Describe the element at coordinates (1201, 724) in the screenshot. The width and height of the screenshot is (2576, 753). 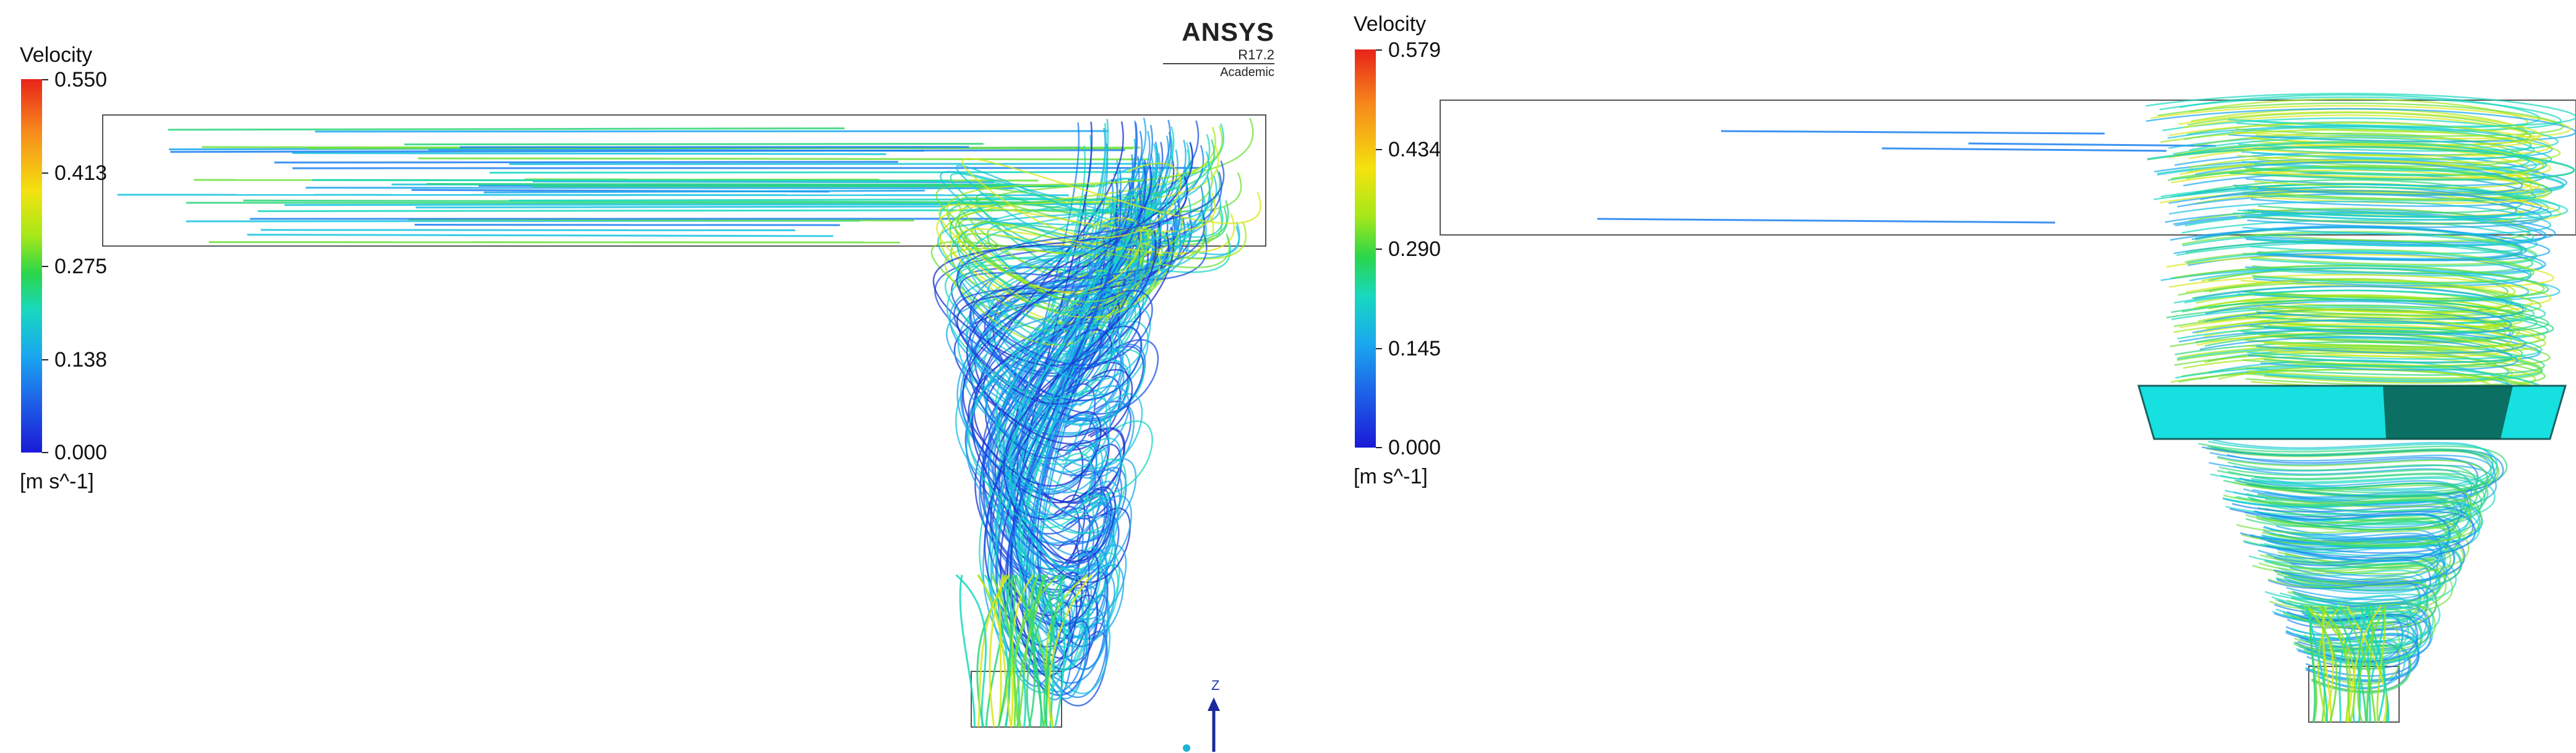
I see `axis-triad-icon` at that location.